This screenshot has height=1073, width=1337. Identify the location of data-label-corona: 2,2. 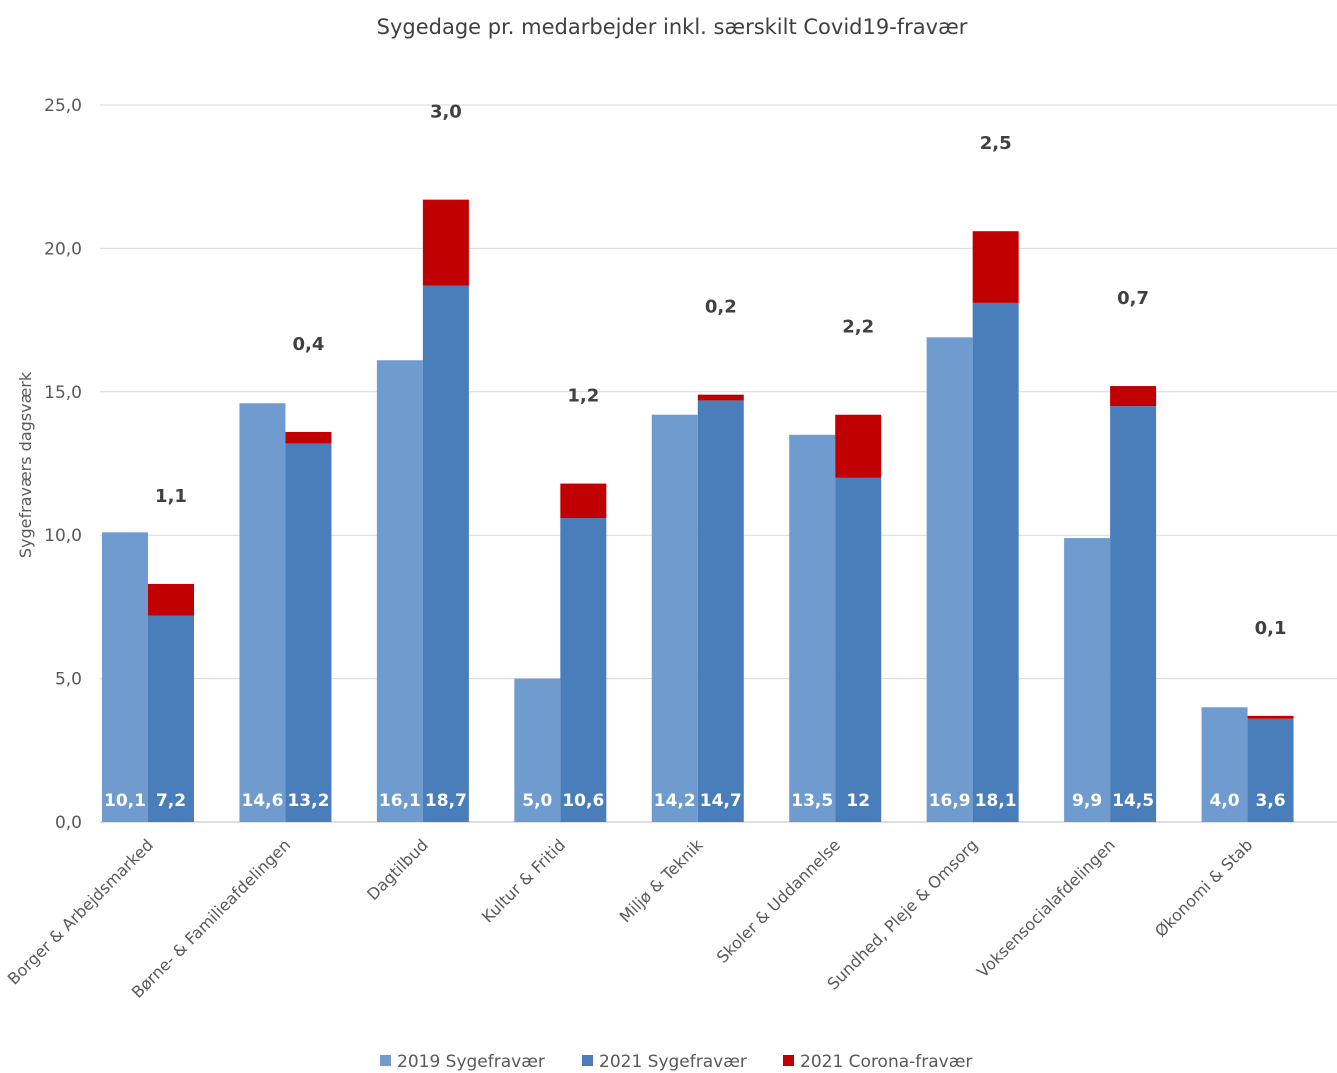
(858, 327).